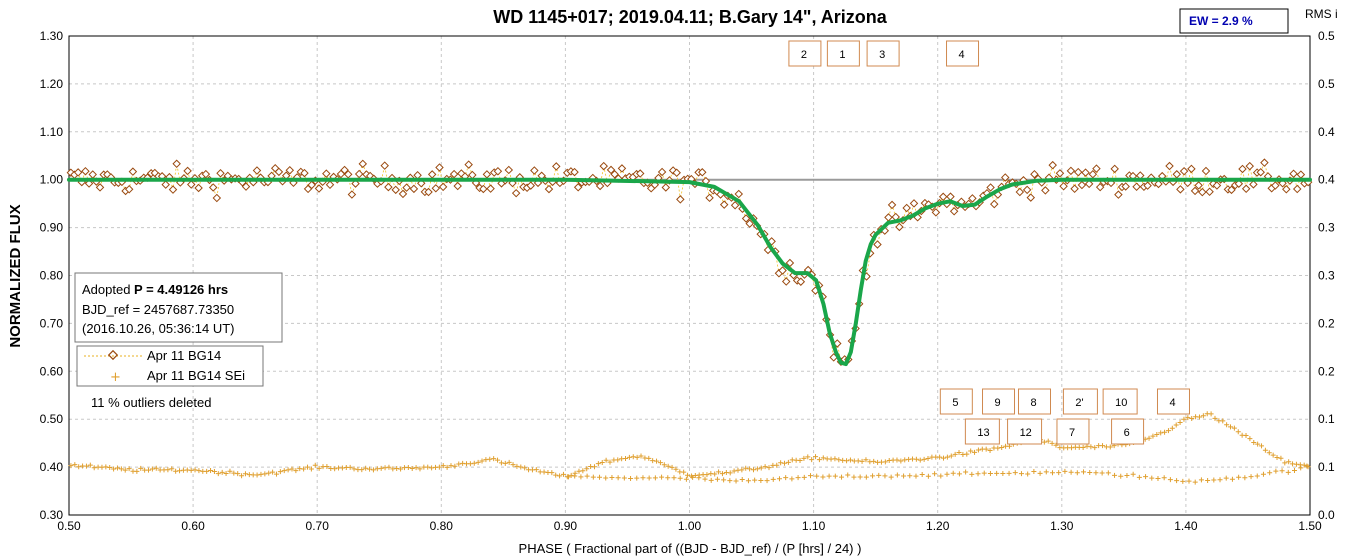  Describe the element at coordinates (115, 377) in the screenshot. I see `legend-plus-marker: +` at that location.